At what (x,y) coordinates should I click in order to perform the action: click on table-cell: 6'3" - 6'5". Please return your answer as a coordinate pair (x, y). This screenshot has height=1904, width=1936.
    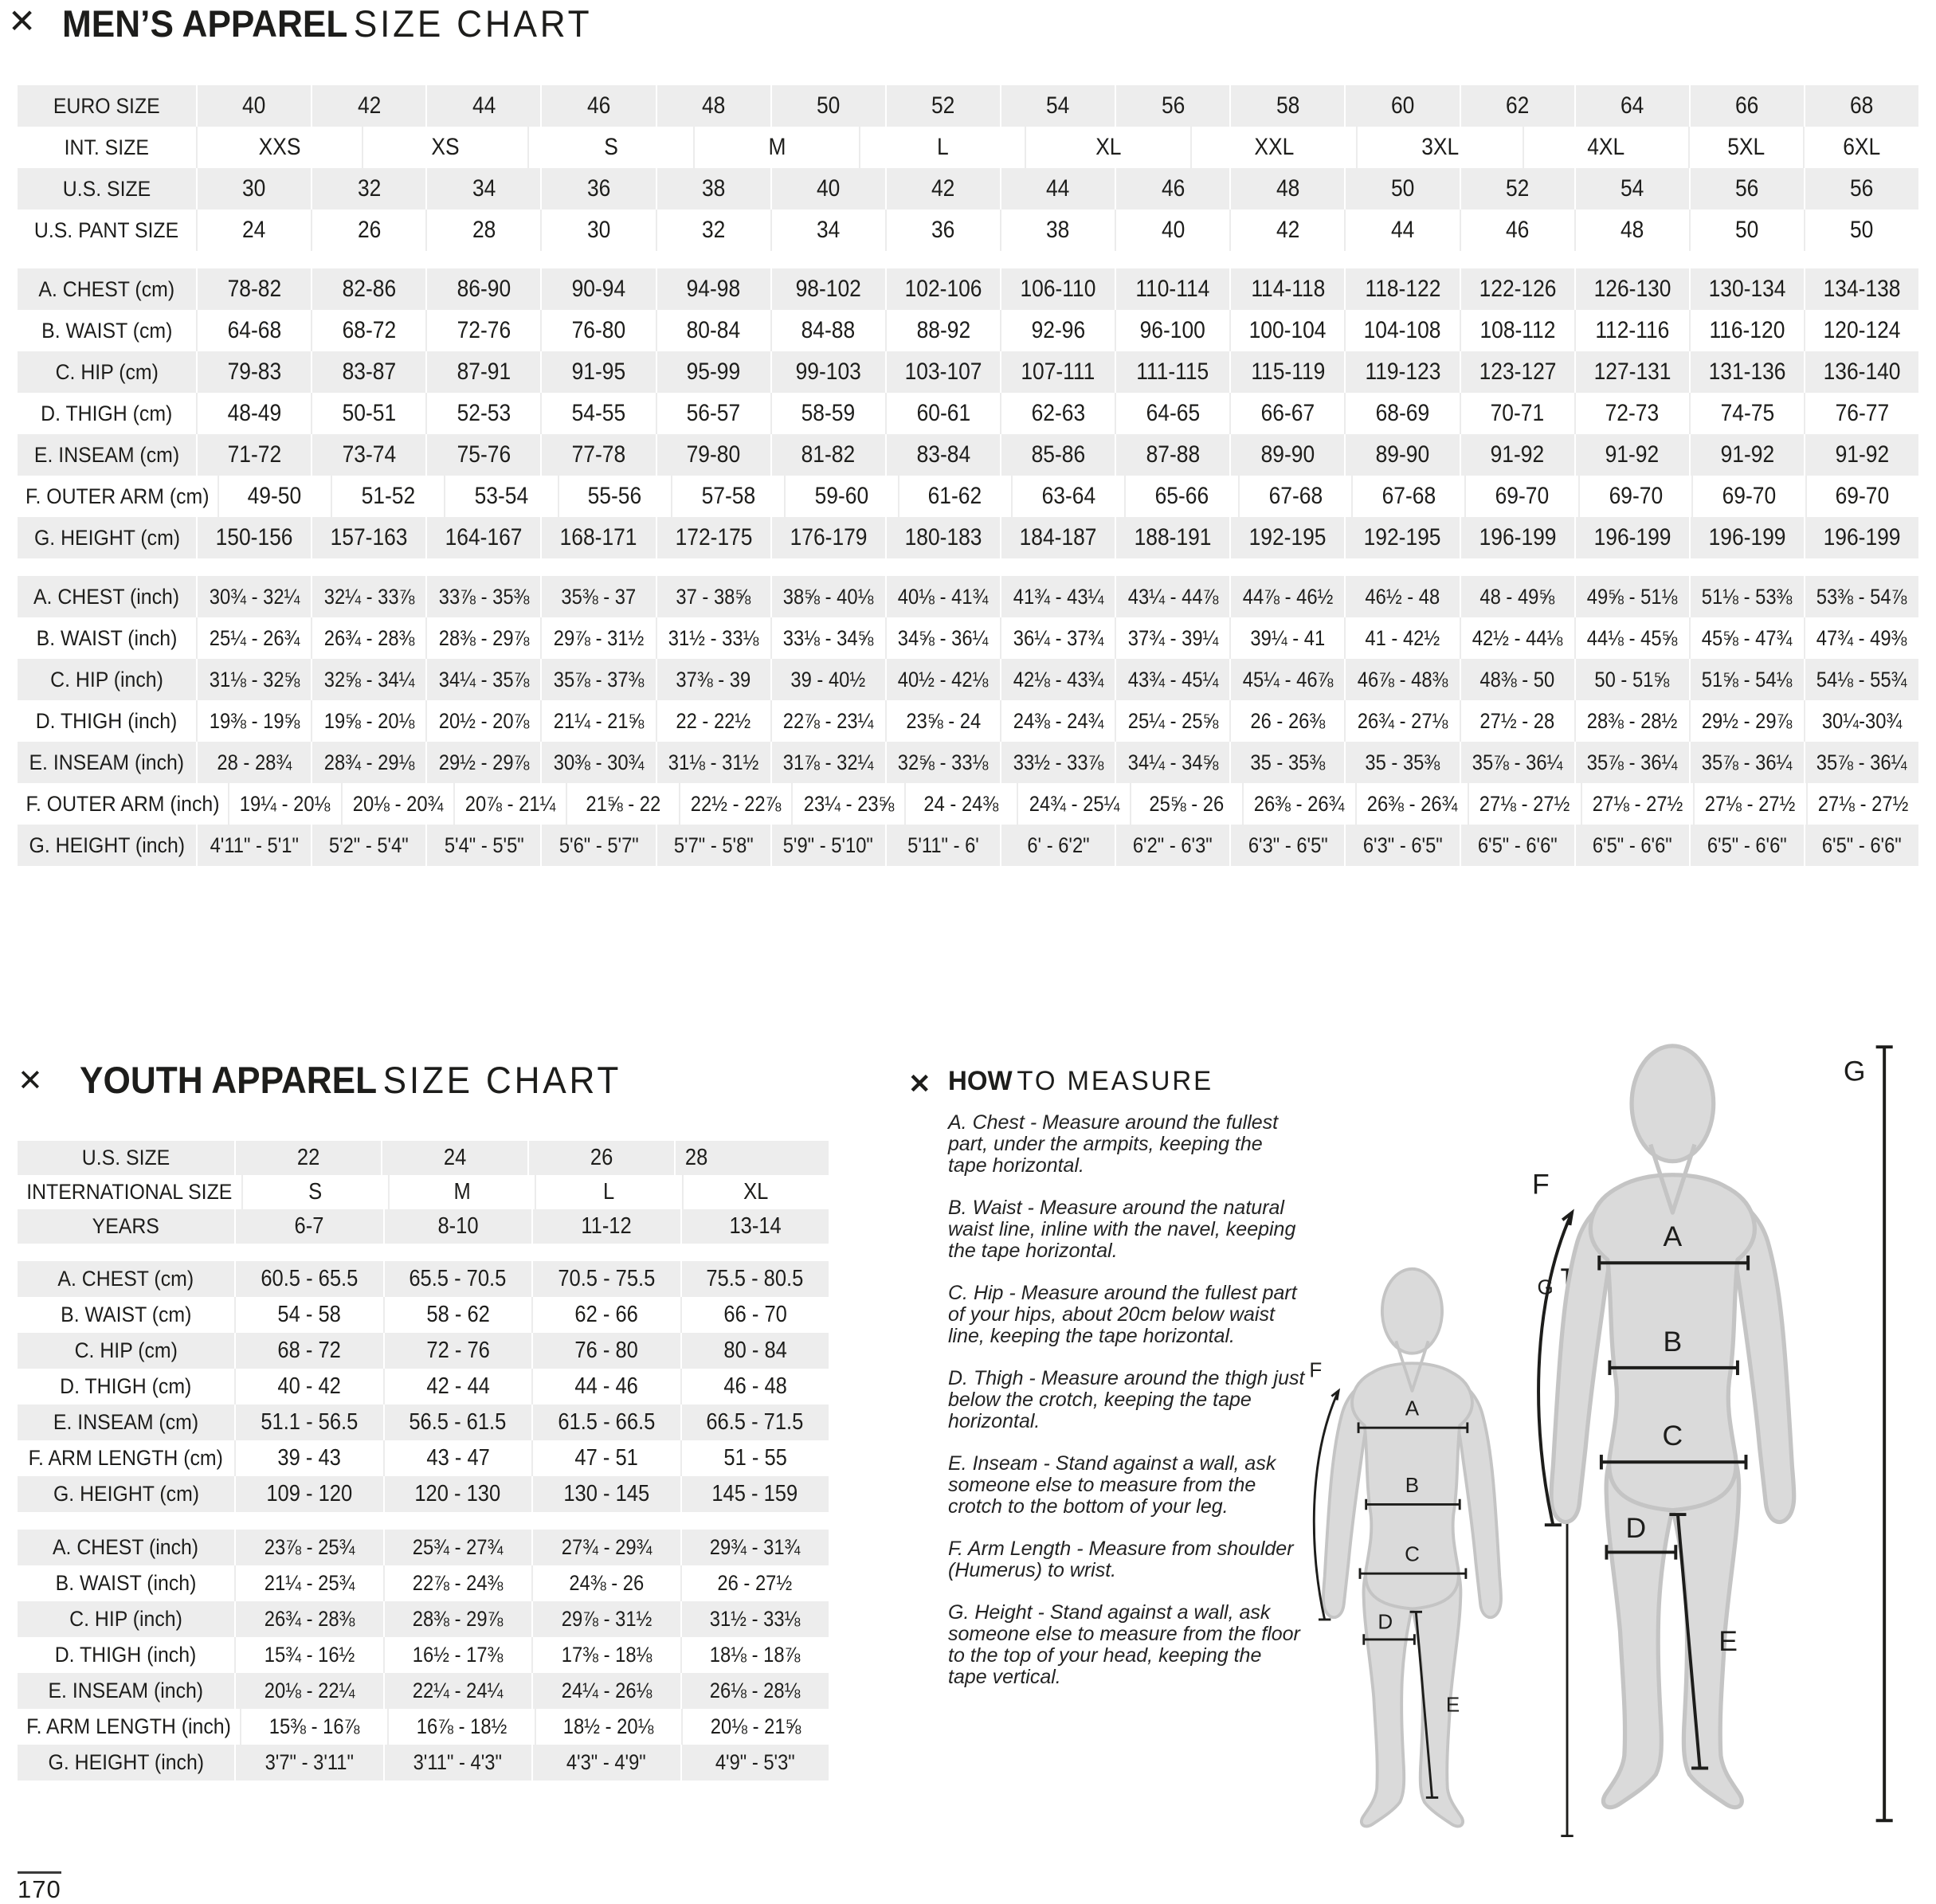
    Looking at the image, I should click on (1403, 845).